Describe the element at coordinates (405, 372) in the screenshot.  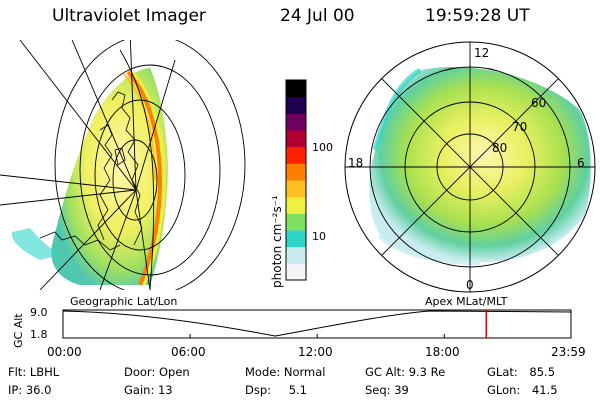
I see `gcalt-info: GC Alt: 9.3 Re` at that location.